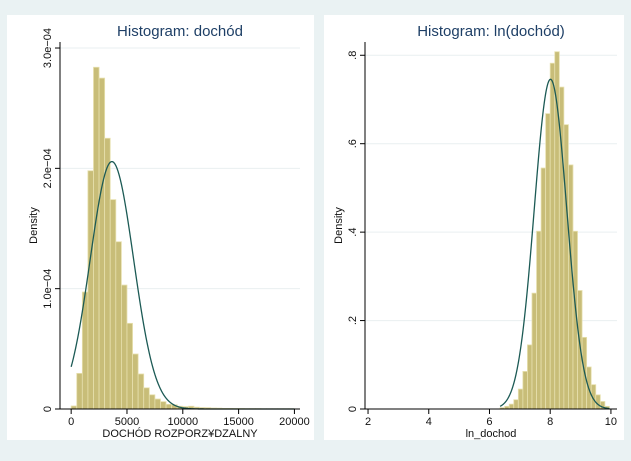 The height and width of the screenshot is (461, 631). What do you see at coordinates (71, 422) in the screenshot?
I see `x-tick-label: 0` at bounding box center [71, 422].